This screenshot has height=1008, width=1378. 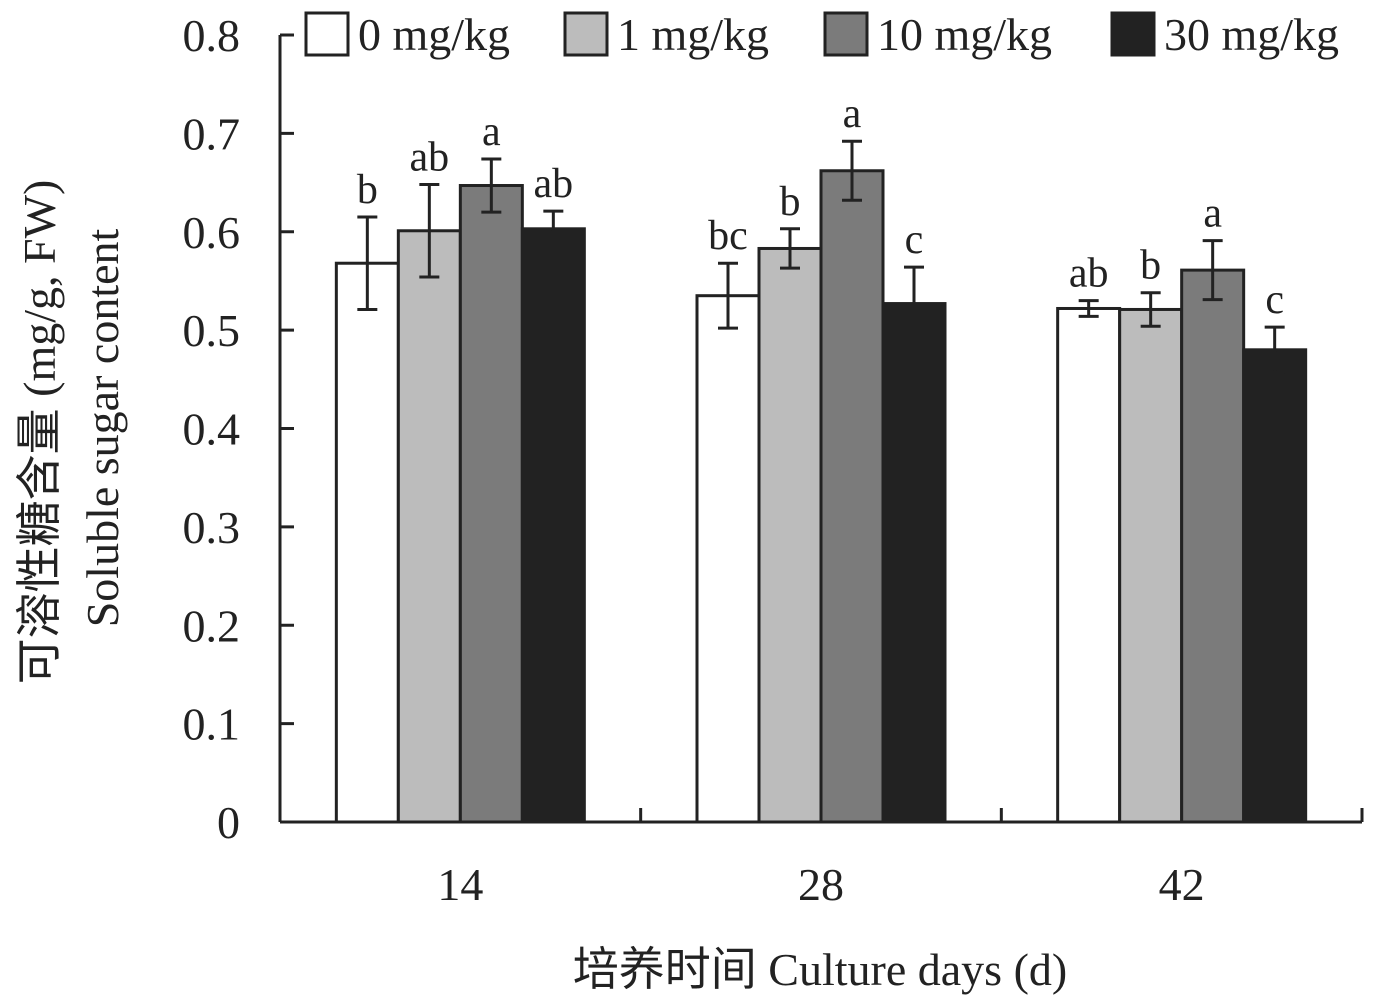 What do you see at coordinates (39, 432) in the screenshot?
I see `y-axis-title-cn: 可溶性糖含量 (mg/g, FW)` at bounding box center [39, 432].